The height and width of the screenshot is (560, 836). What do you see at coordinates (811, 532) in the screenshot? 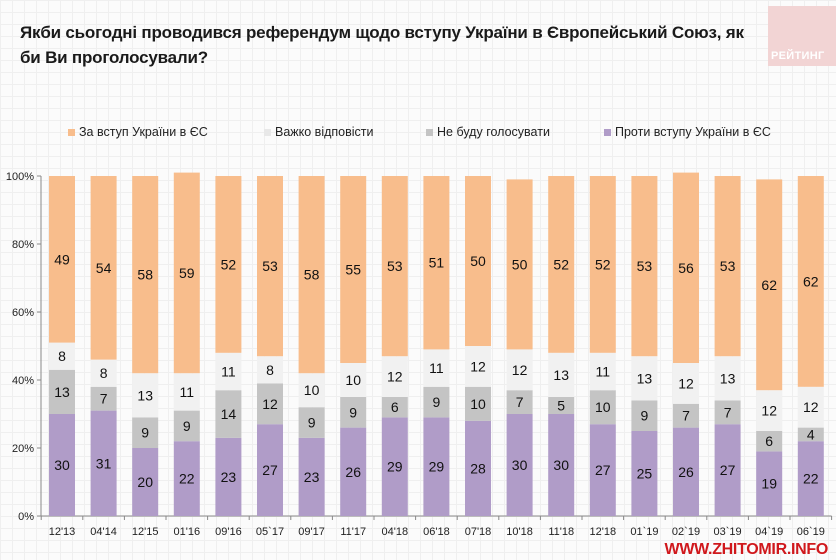
I see `x-tick-label: 06`19` at bounding box center [811, 532].